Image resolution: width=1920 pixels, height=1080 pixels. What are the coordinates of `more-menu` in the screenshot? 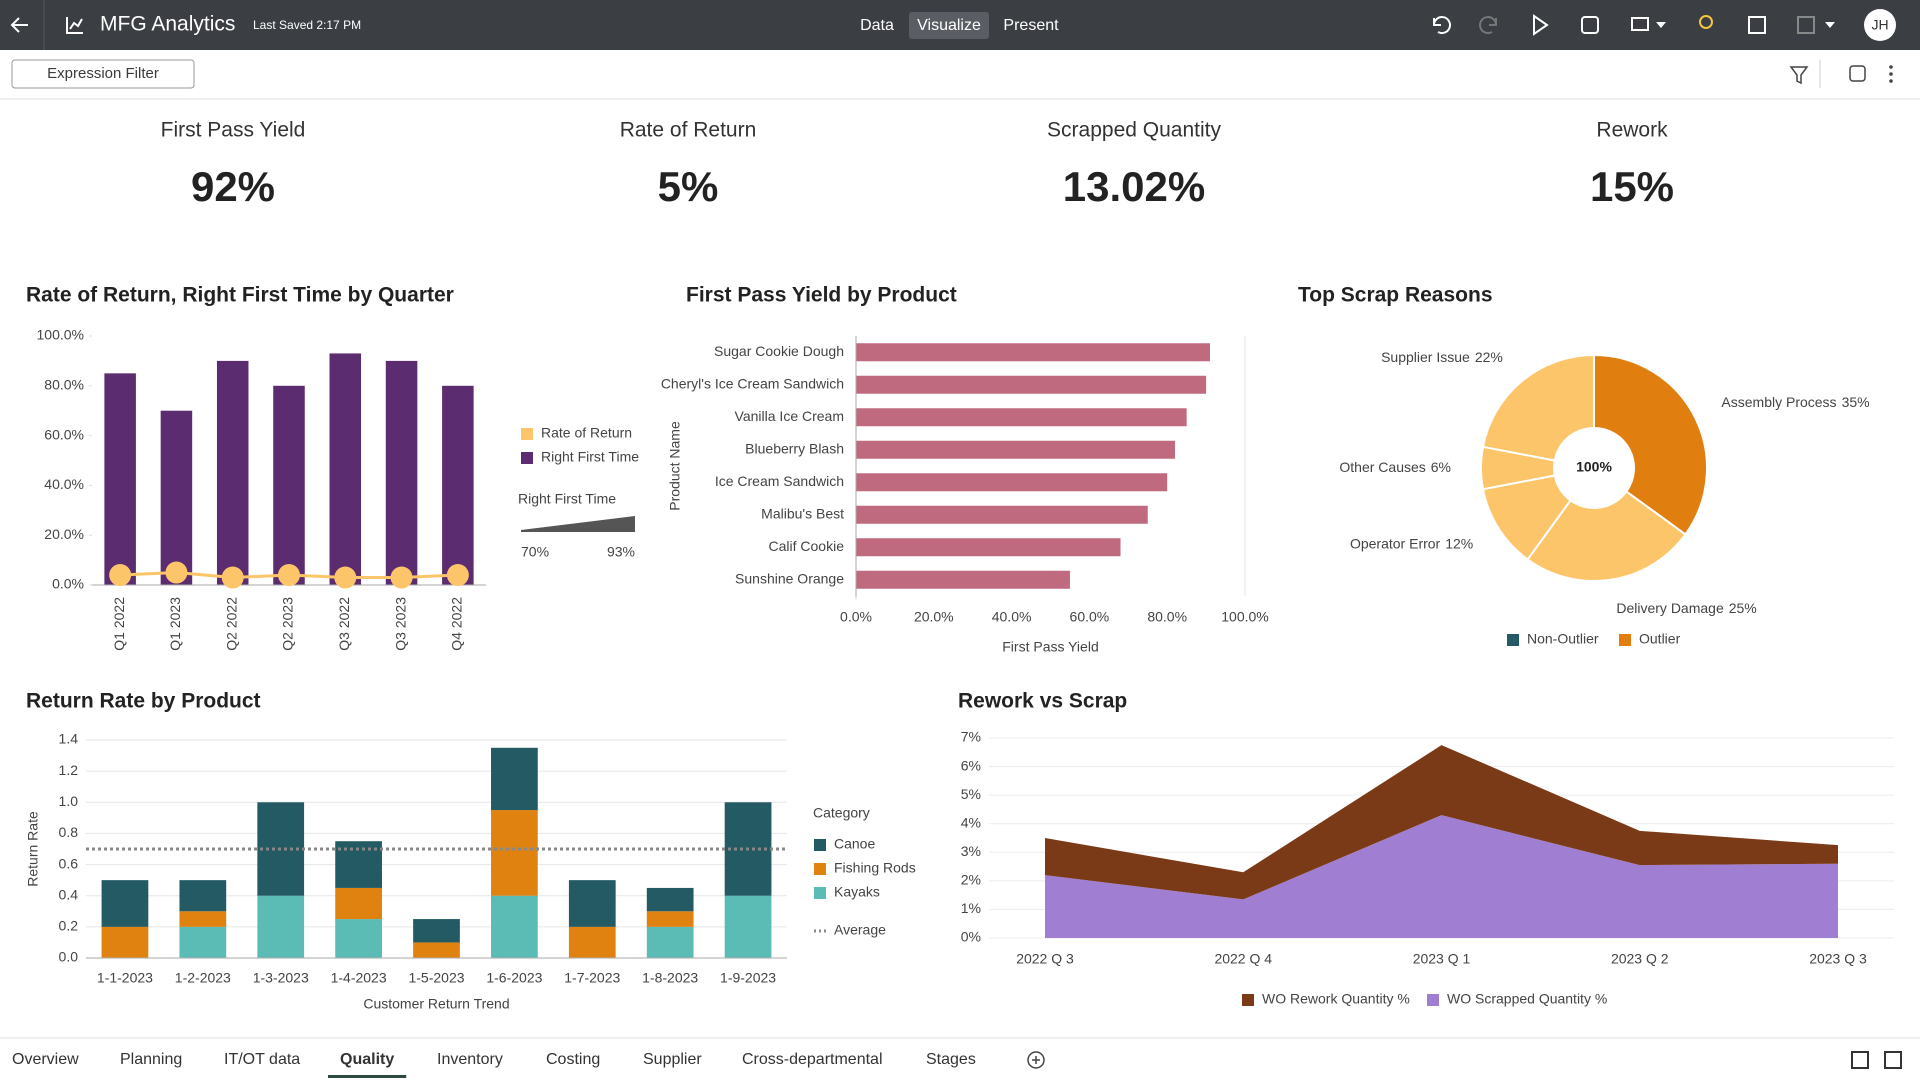 It's located at (1891, 74).